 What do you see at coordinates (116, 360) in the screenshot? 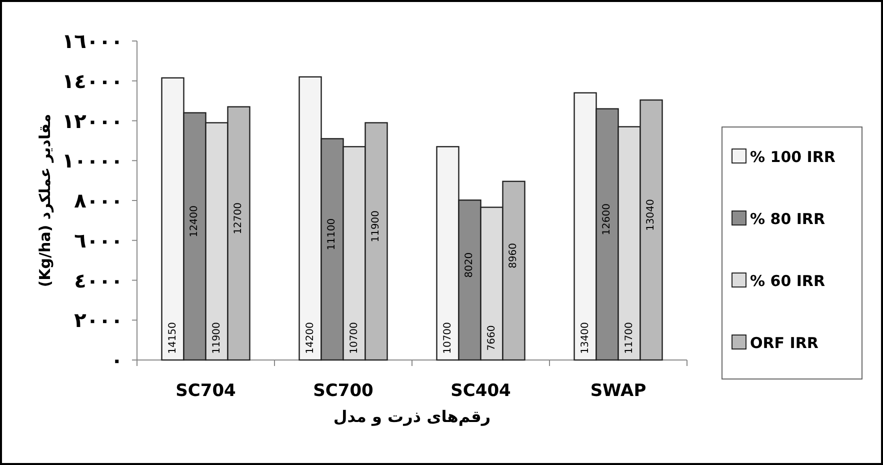
I see `y-tick-label: ٠` at bounding box center [116, 360].